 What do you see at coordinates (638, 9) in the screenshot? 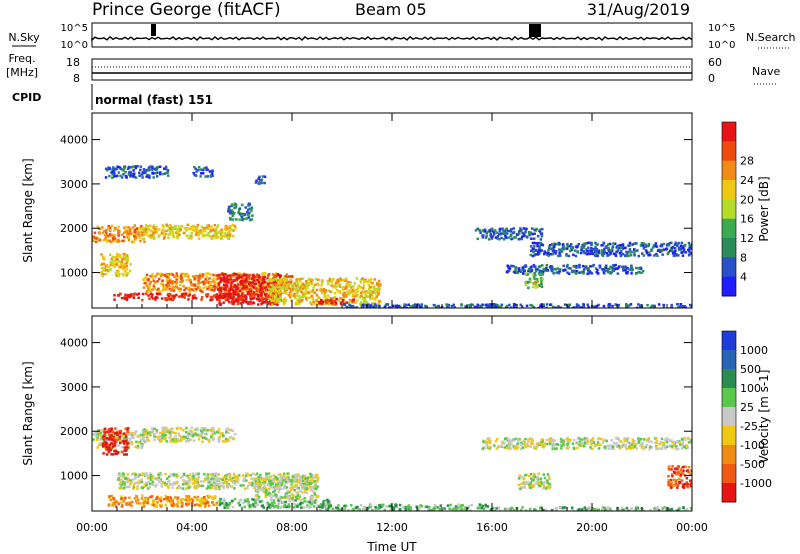
I see `date-title: 31/Aug/2019` at bounding box center [638, 9].